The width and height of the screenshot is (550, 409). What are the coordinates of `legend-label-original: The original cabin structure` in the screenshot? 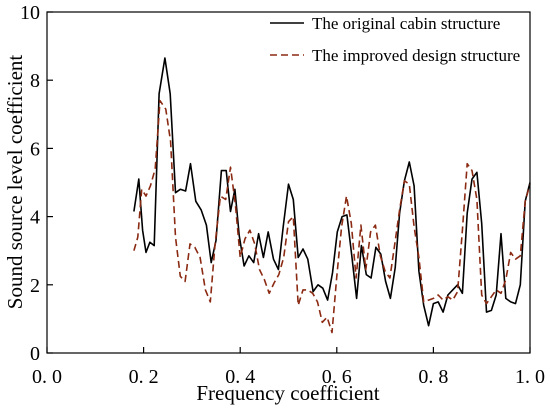 It's located at (406, 23).